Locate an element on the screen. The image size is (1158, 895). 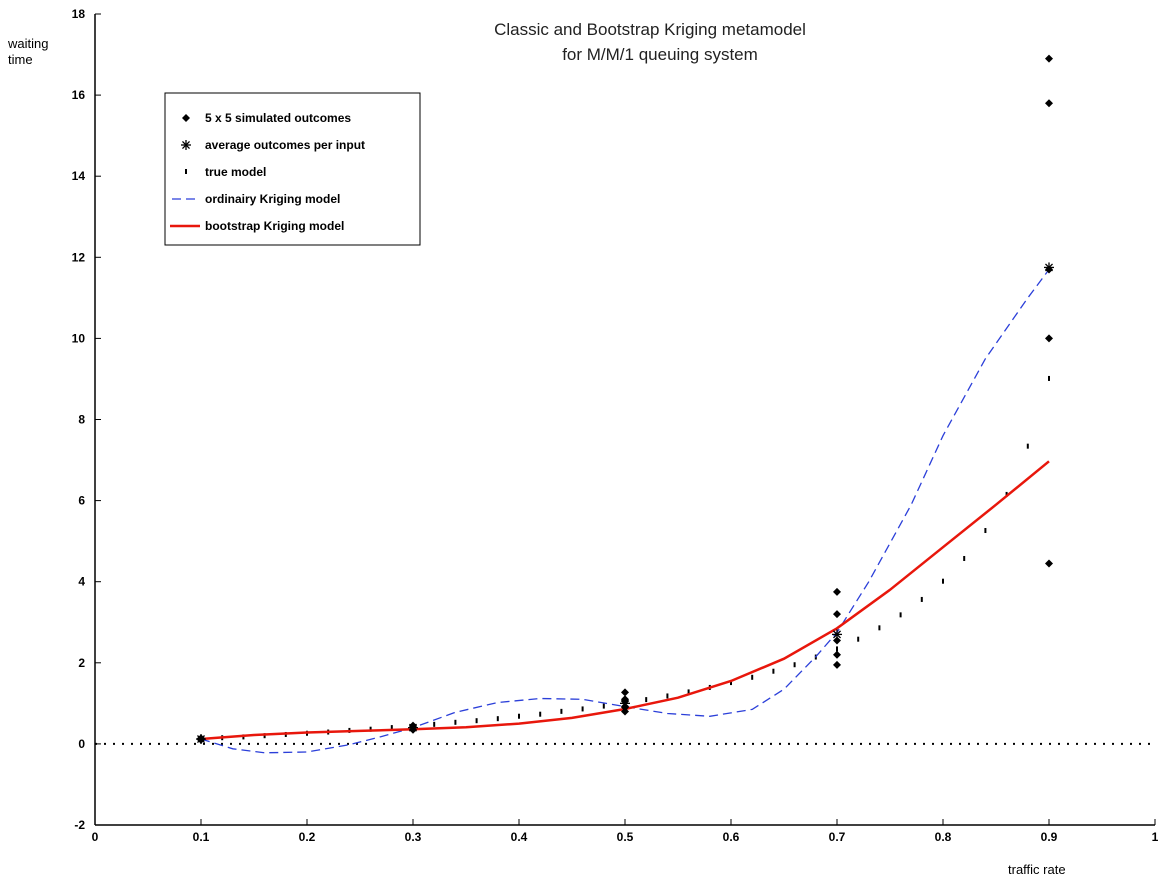
y-tick-label: 16 is located at coordinates (79, 95).